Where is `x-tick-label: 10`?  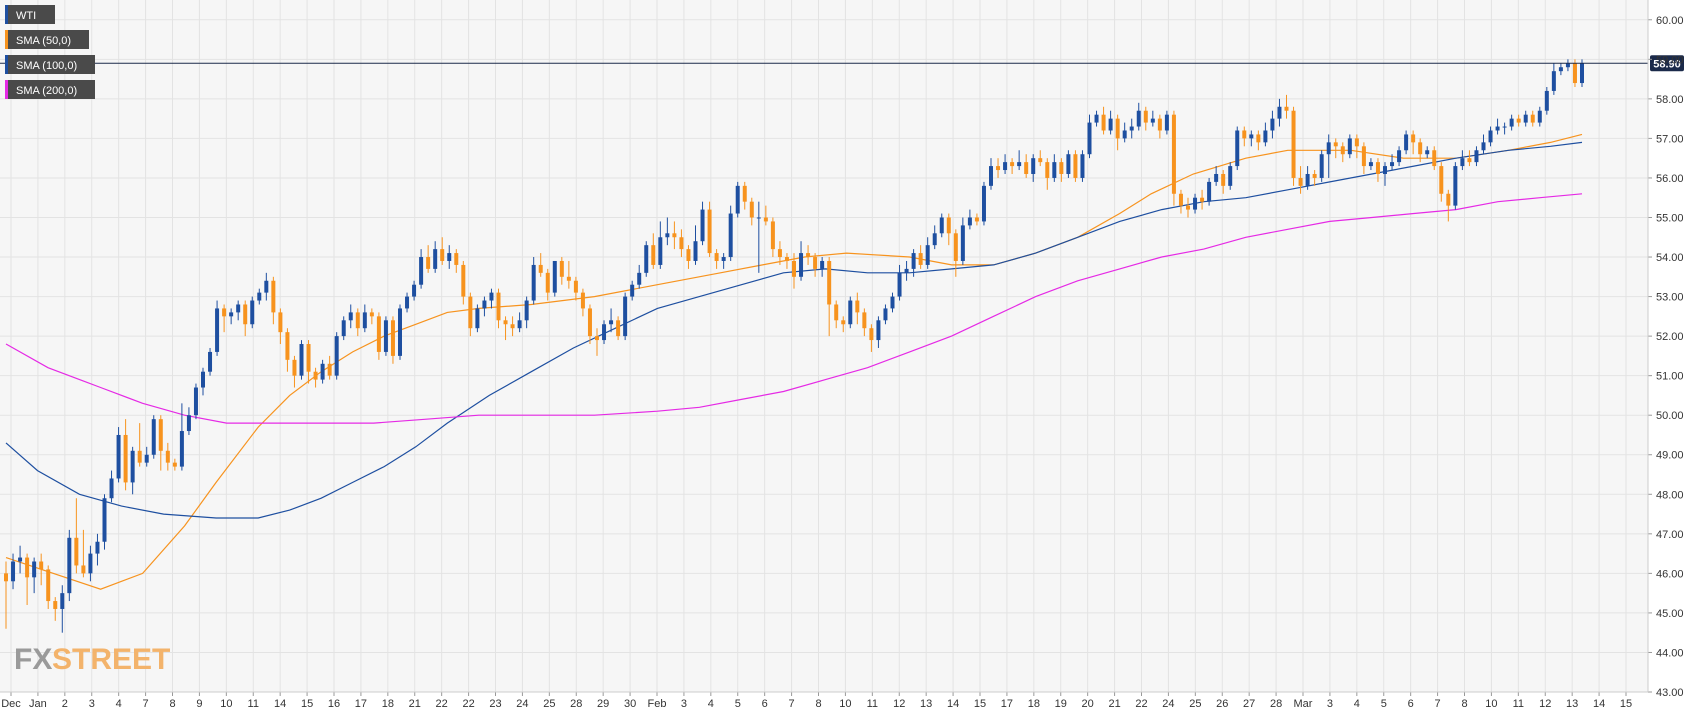
x-tick-label: 10 is located at coordinates (845, 704).